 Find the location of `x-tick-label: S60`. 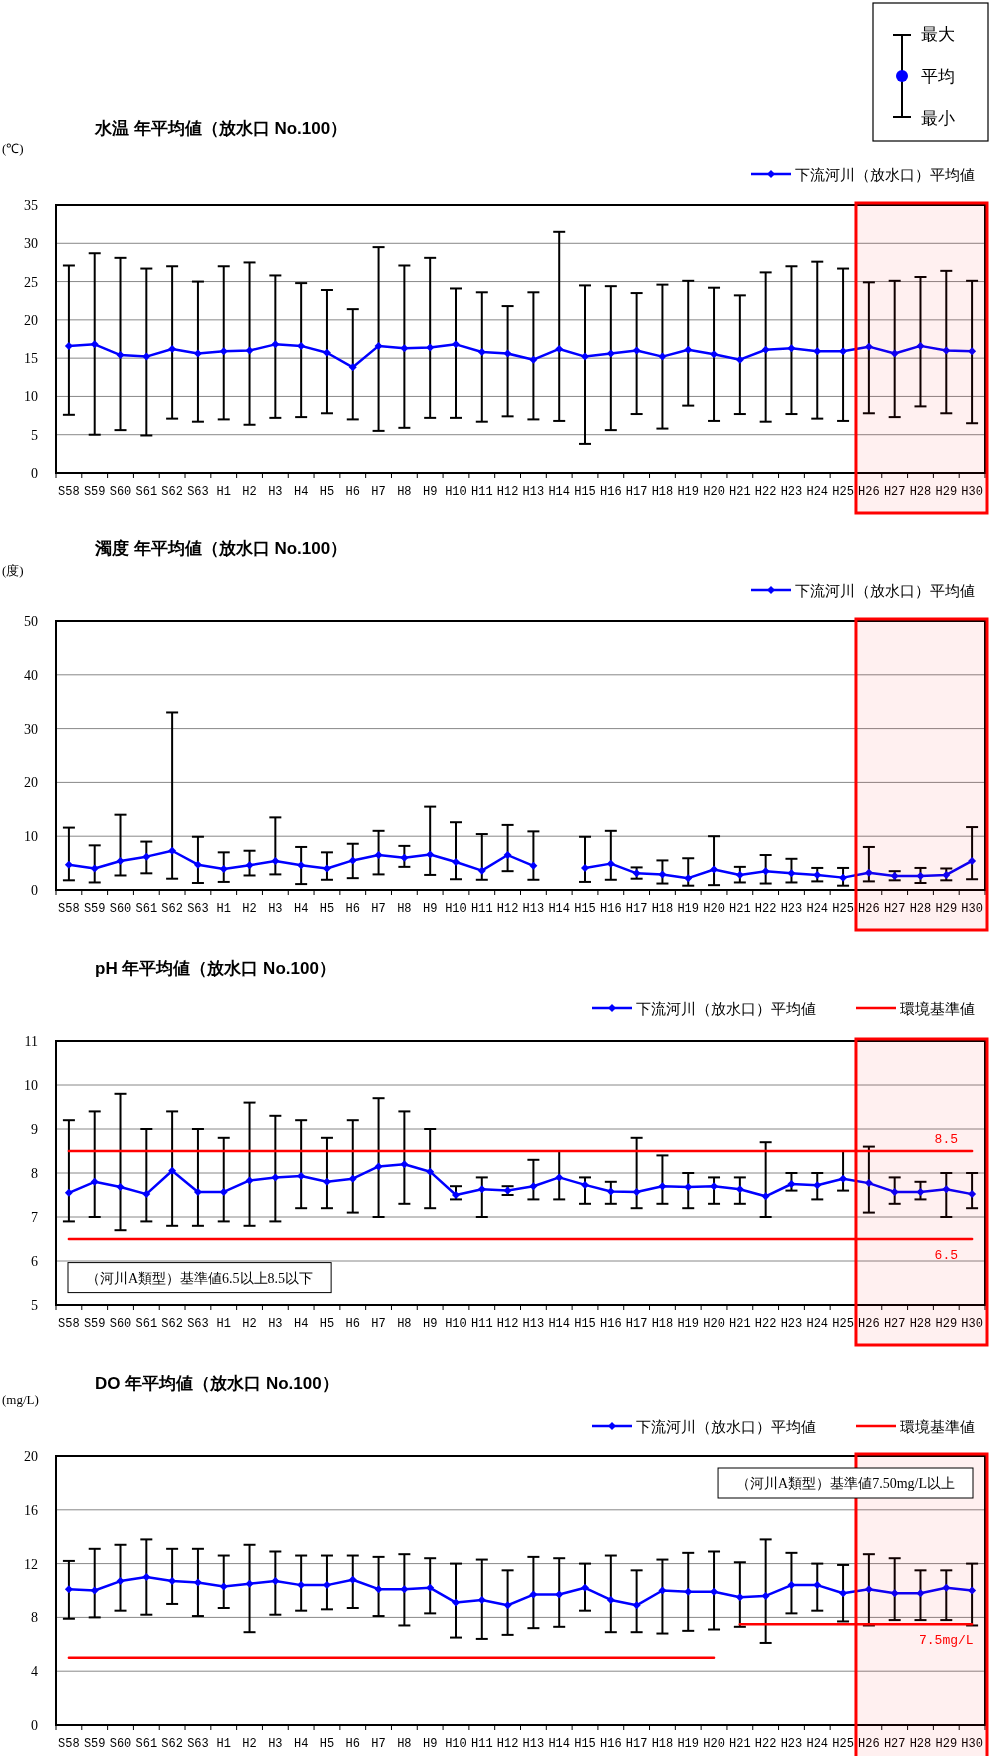

x-tick-label: S60 is located at coordinates (120, 909).